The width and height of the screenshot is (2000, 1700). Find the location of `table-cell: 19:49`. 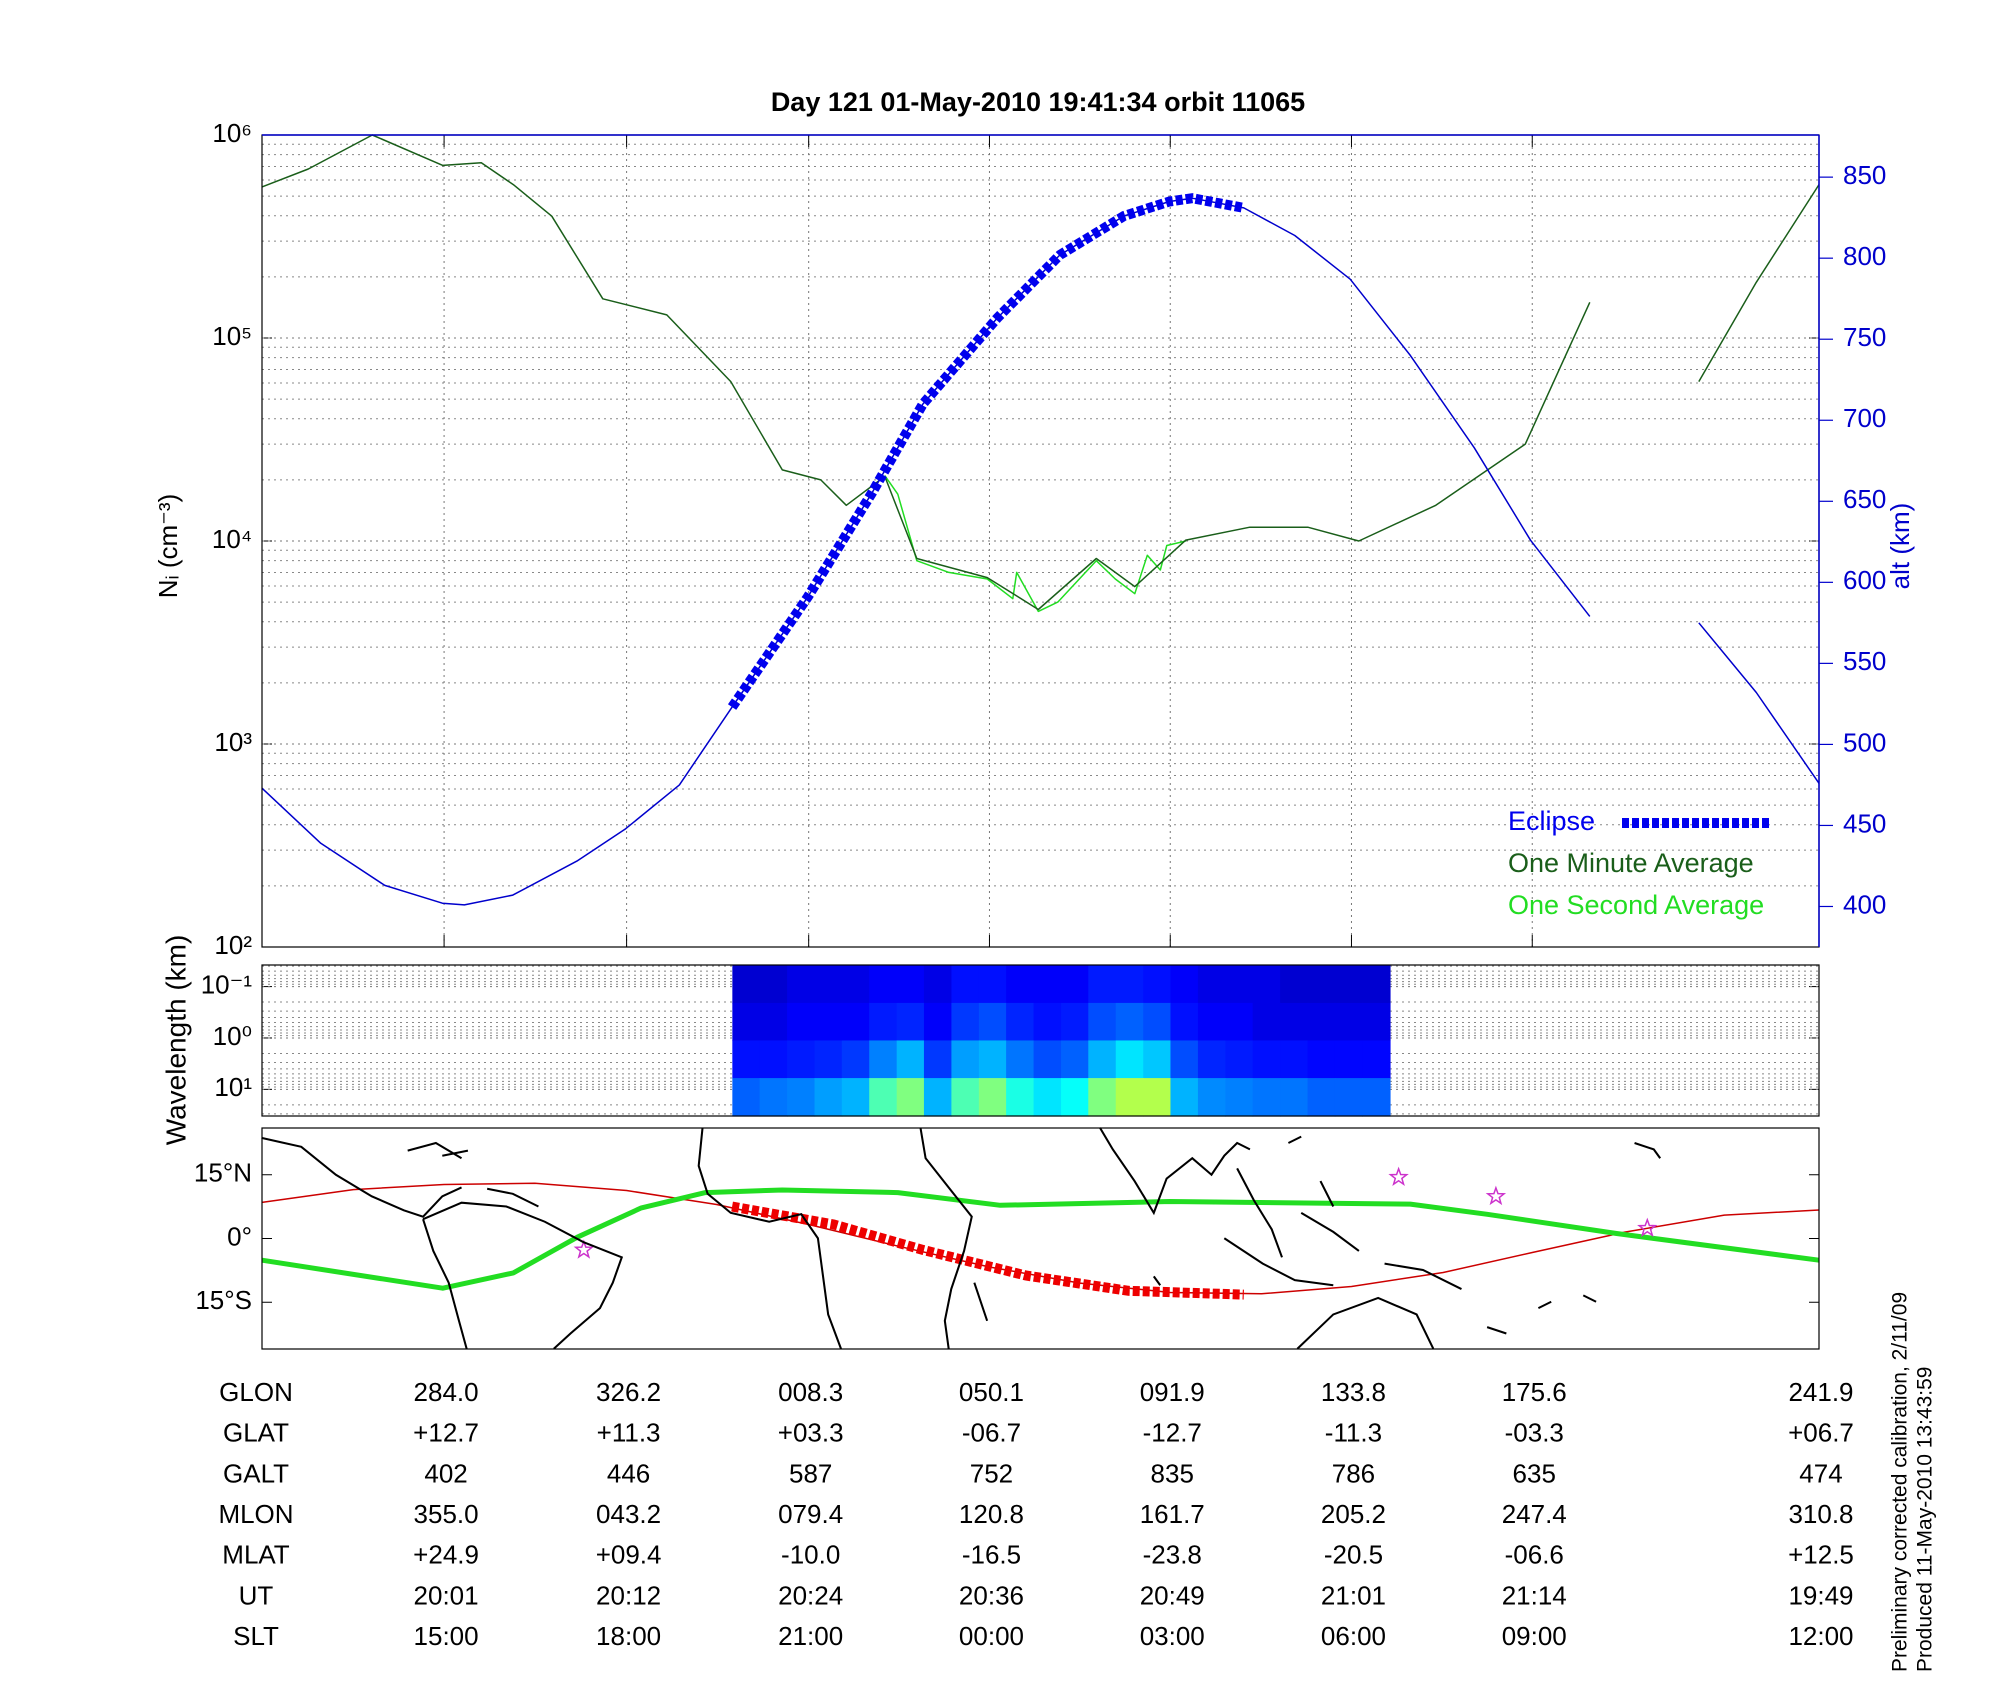

table-cell: 19:49 is located at coordinates (1820, 1595).